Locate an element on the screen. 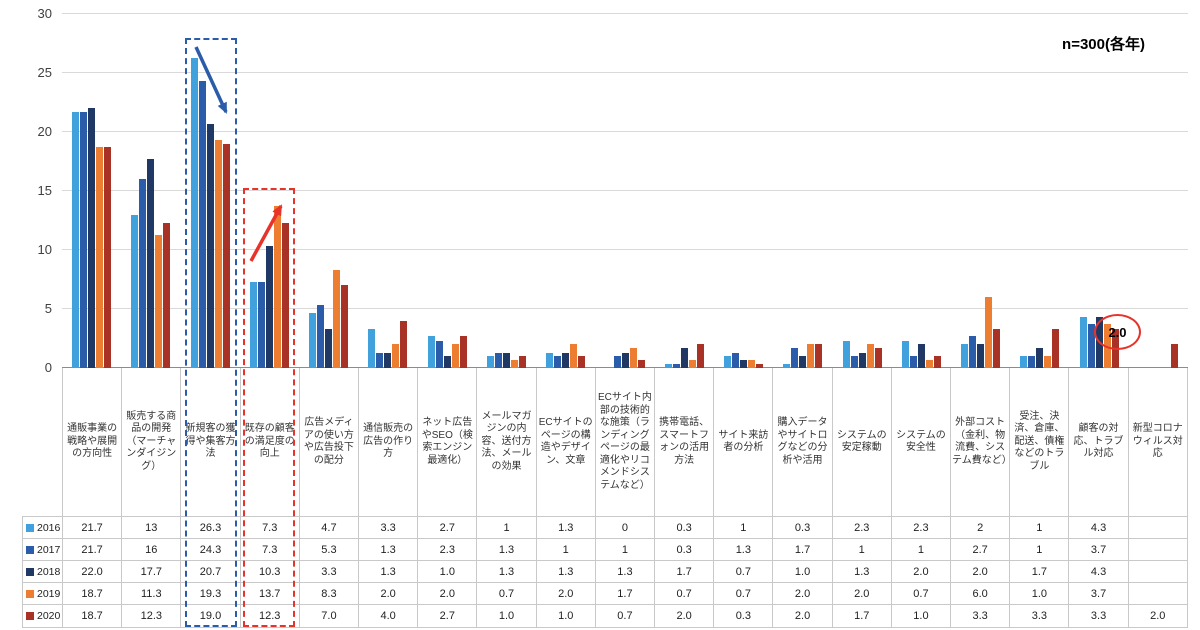 This screenshot has width=1200, height=630. table-cell: 11.3 is located at coordinates (152, 593).